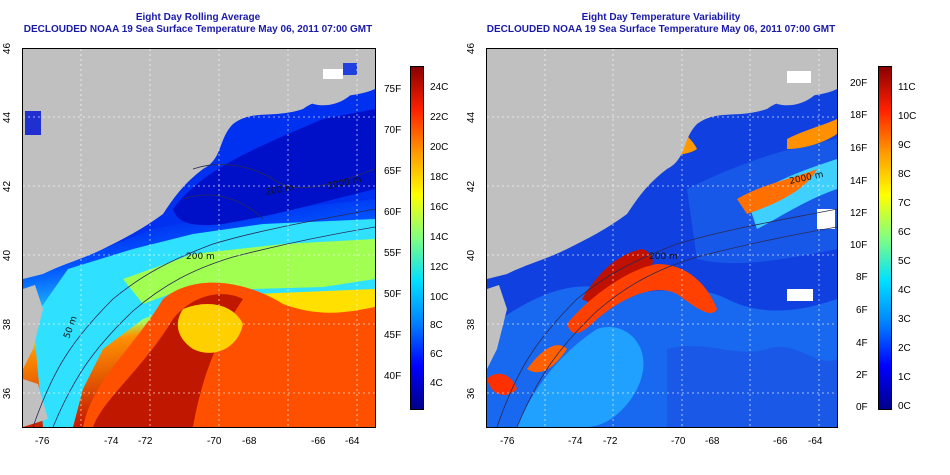 The image size is (950, 475). Describe the element at coordinates (904, 145) in the screenshot. I see `colorbar-c-label: 9C` at that location.